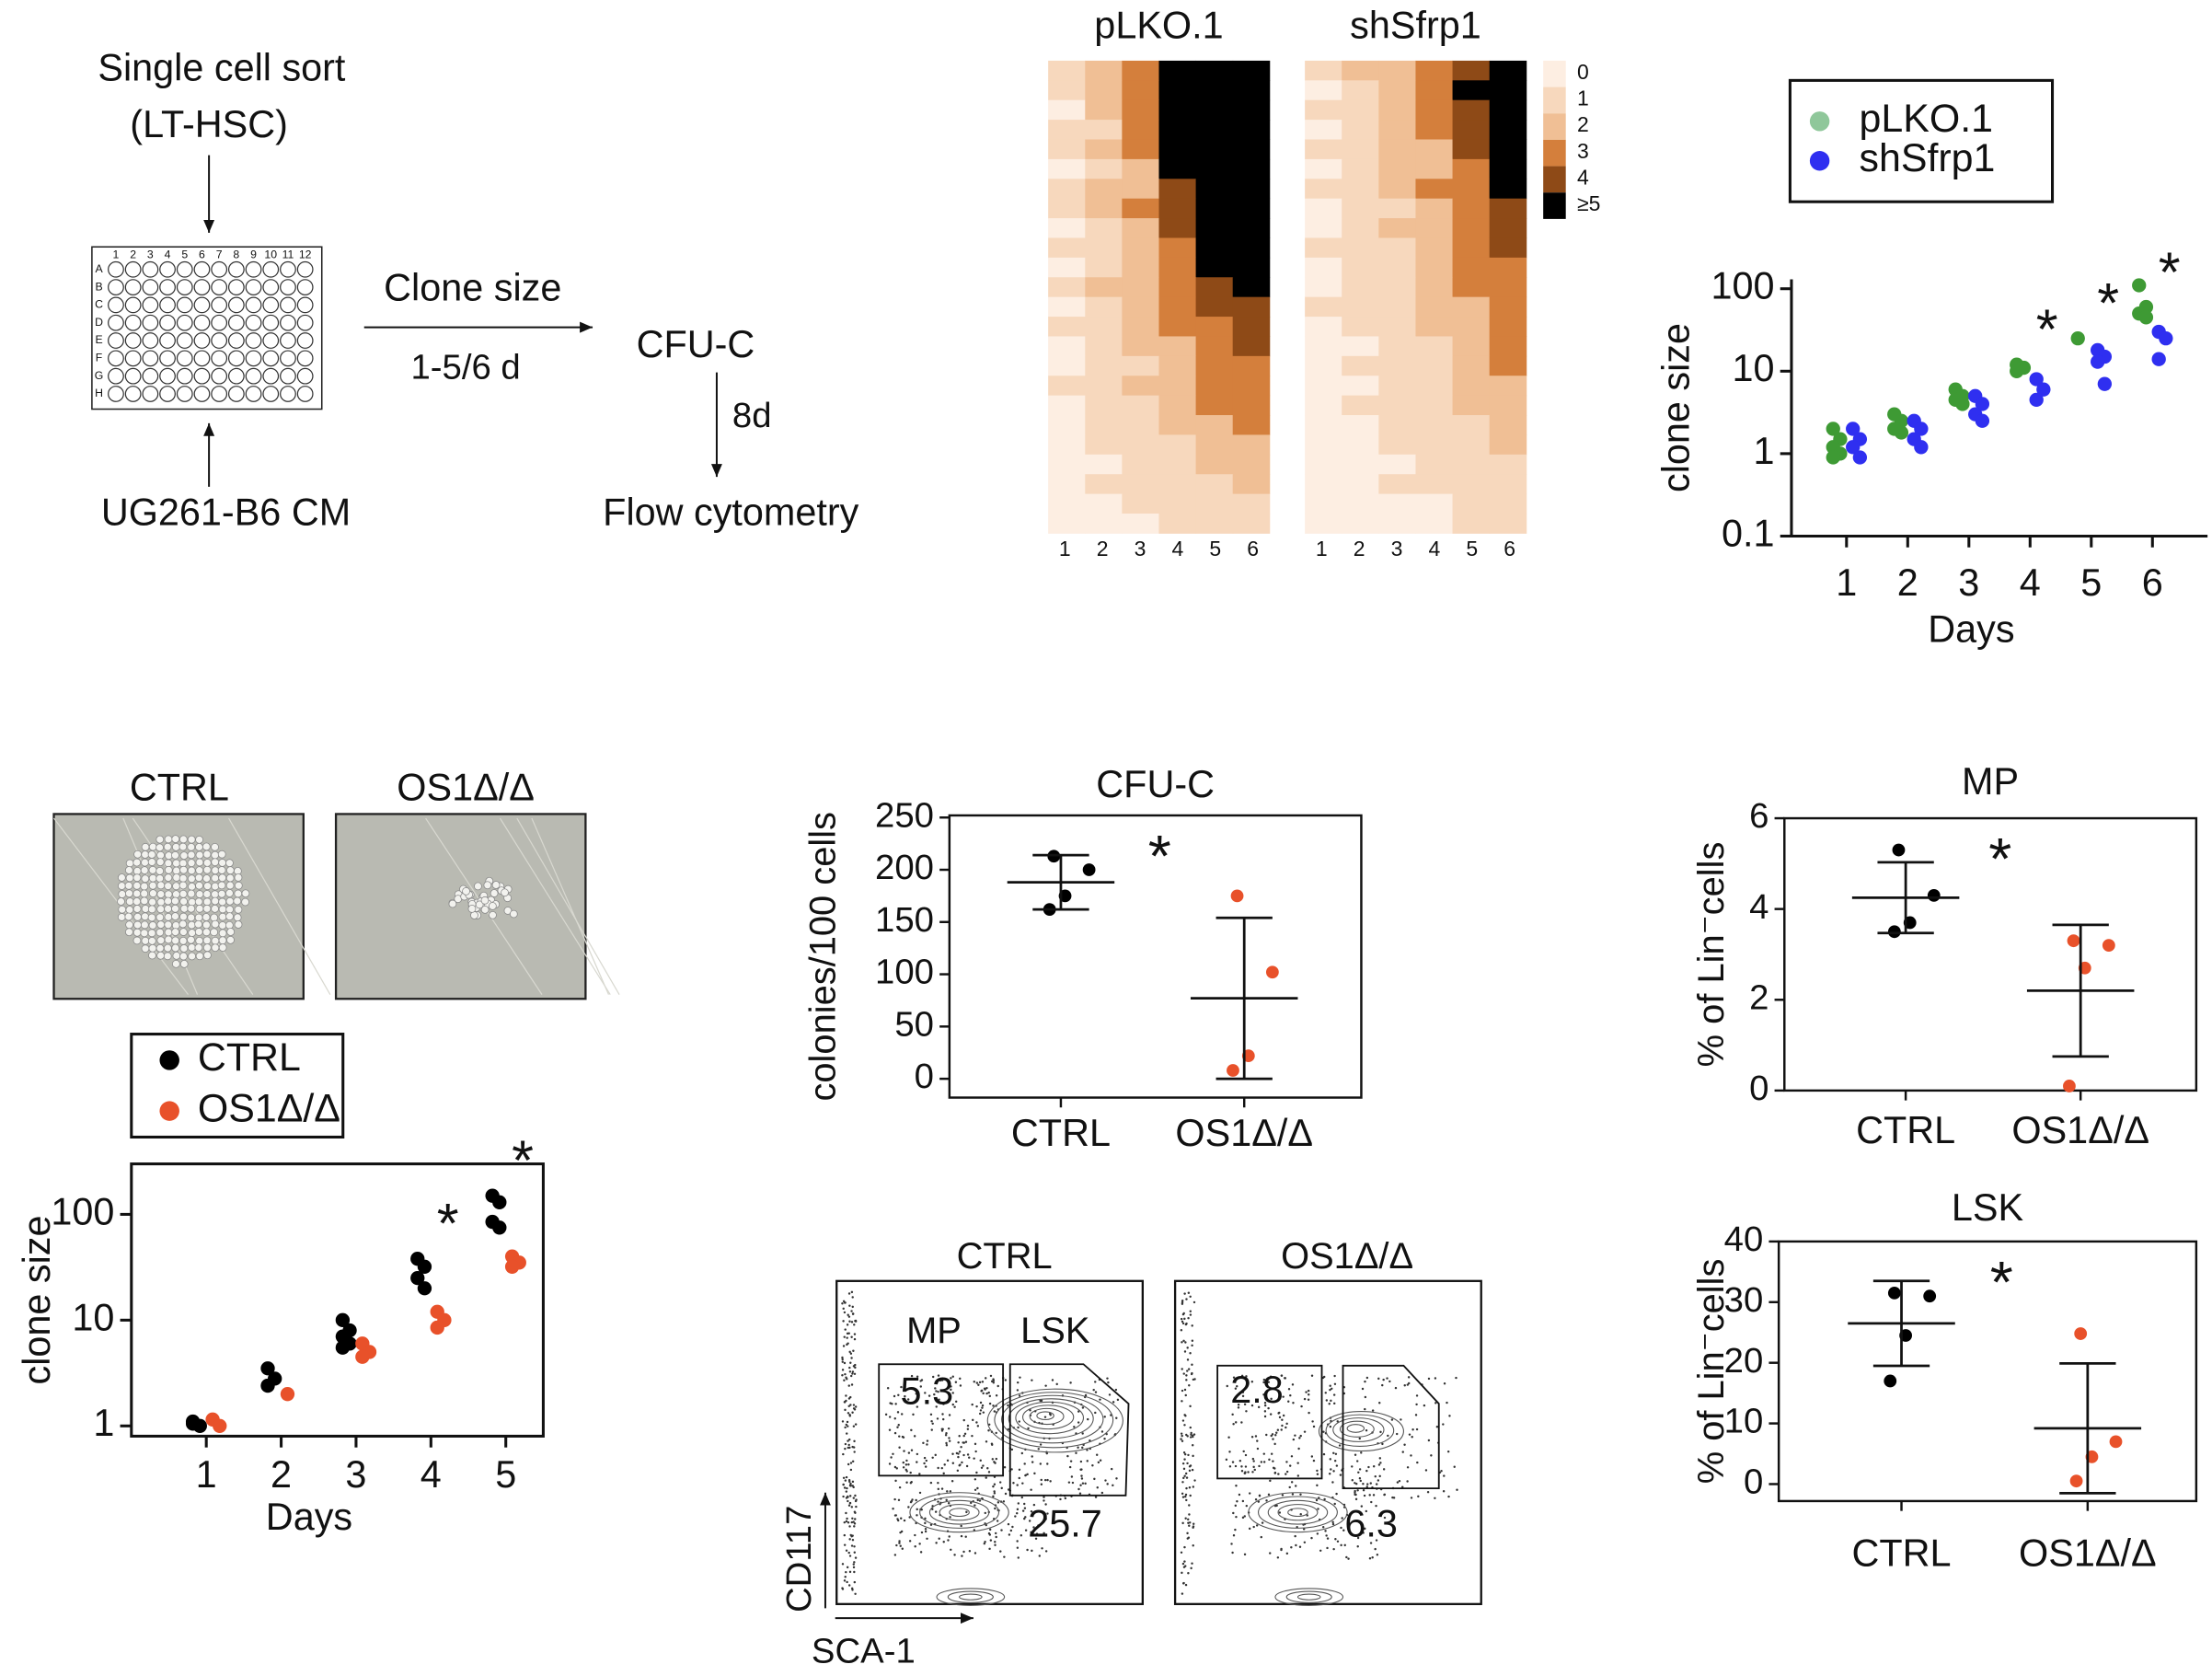 Image resolution: width=2212 pixels, height=1676 pixels. What do you see at coordinates (99, 268) in the screenshot?
I see `plate-row: A` at bounding box center [99, 268].